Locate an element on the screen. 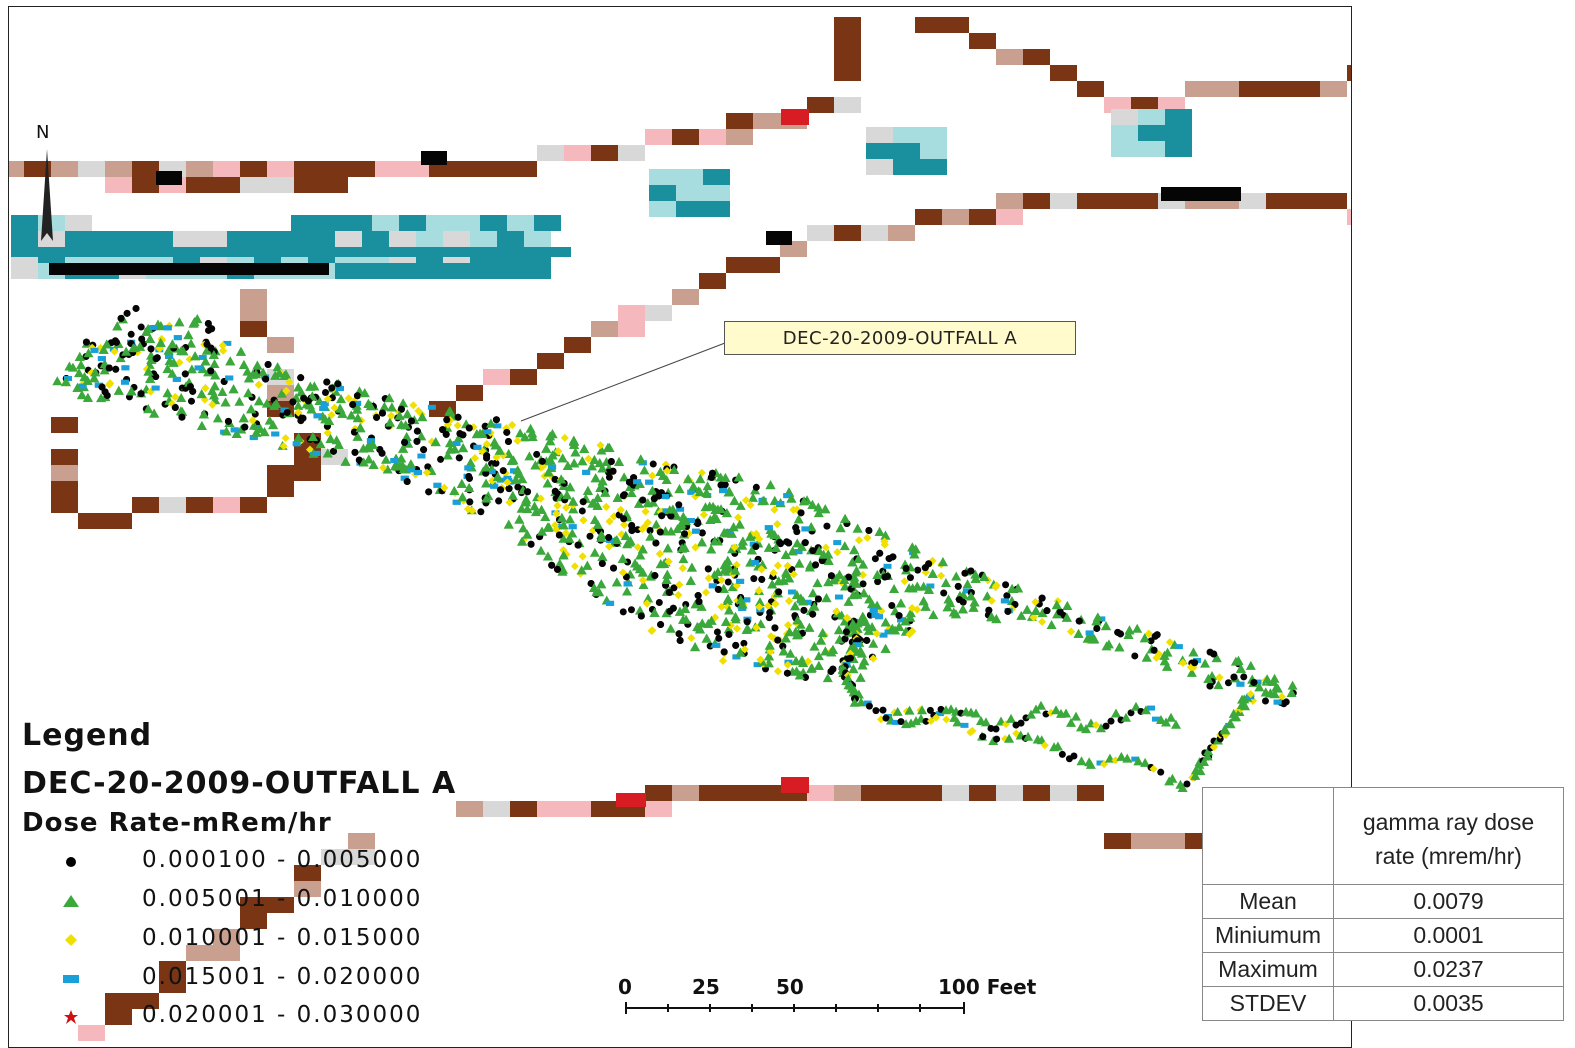 The image size is (1575, 1048). stat-label: Mean is located at coordinates (1268, 901).